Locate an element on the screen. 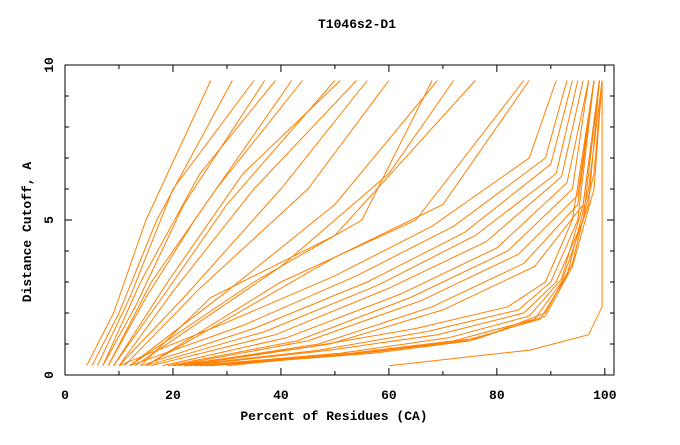 The width and height of the screenshot is (680, 445). y-axis-label: Distance Cutoff, A is located at coordinates (27, 232).